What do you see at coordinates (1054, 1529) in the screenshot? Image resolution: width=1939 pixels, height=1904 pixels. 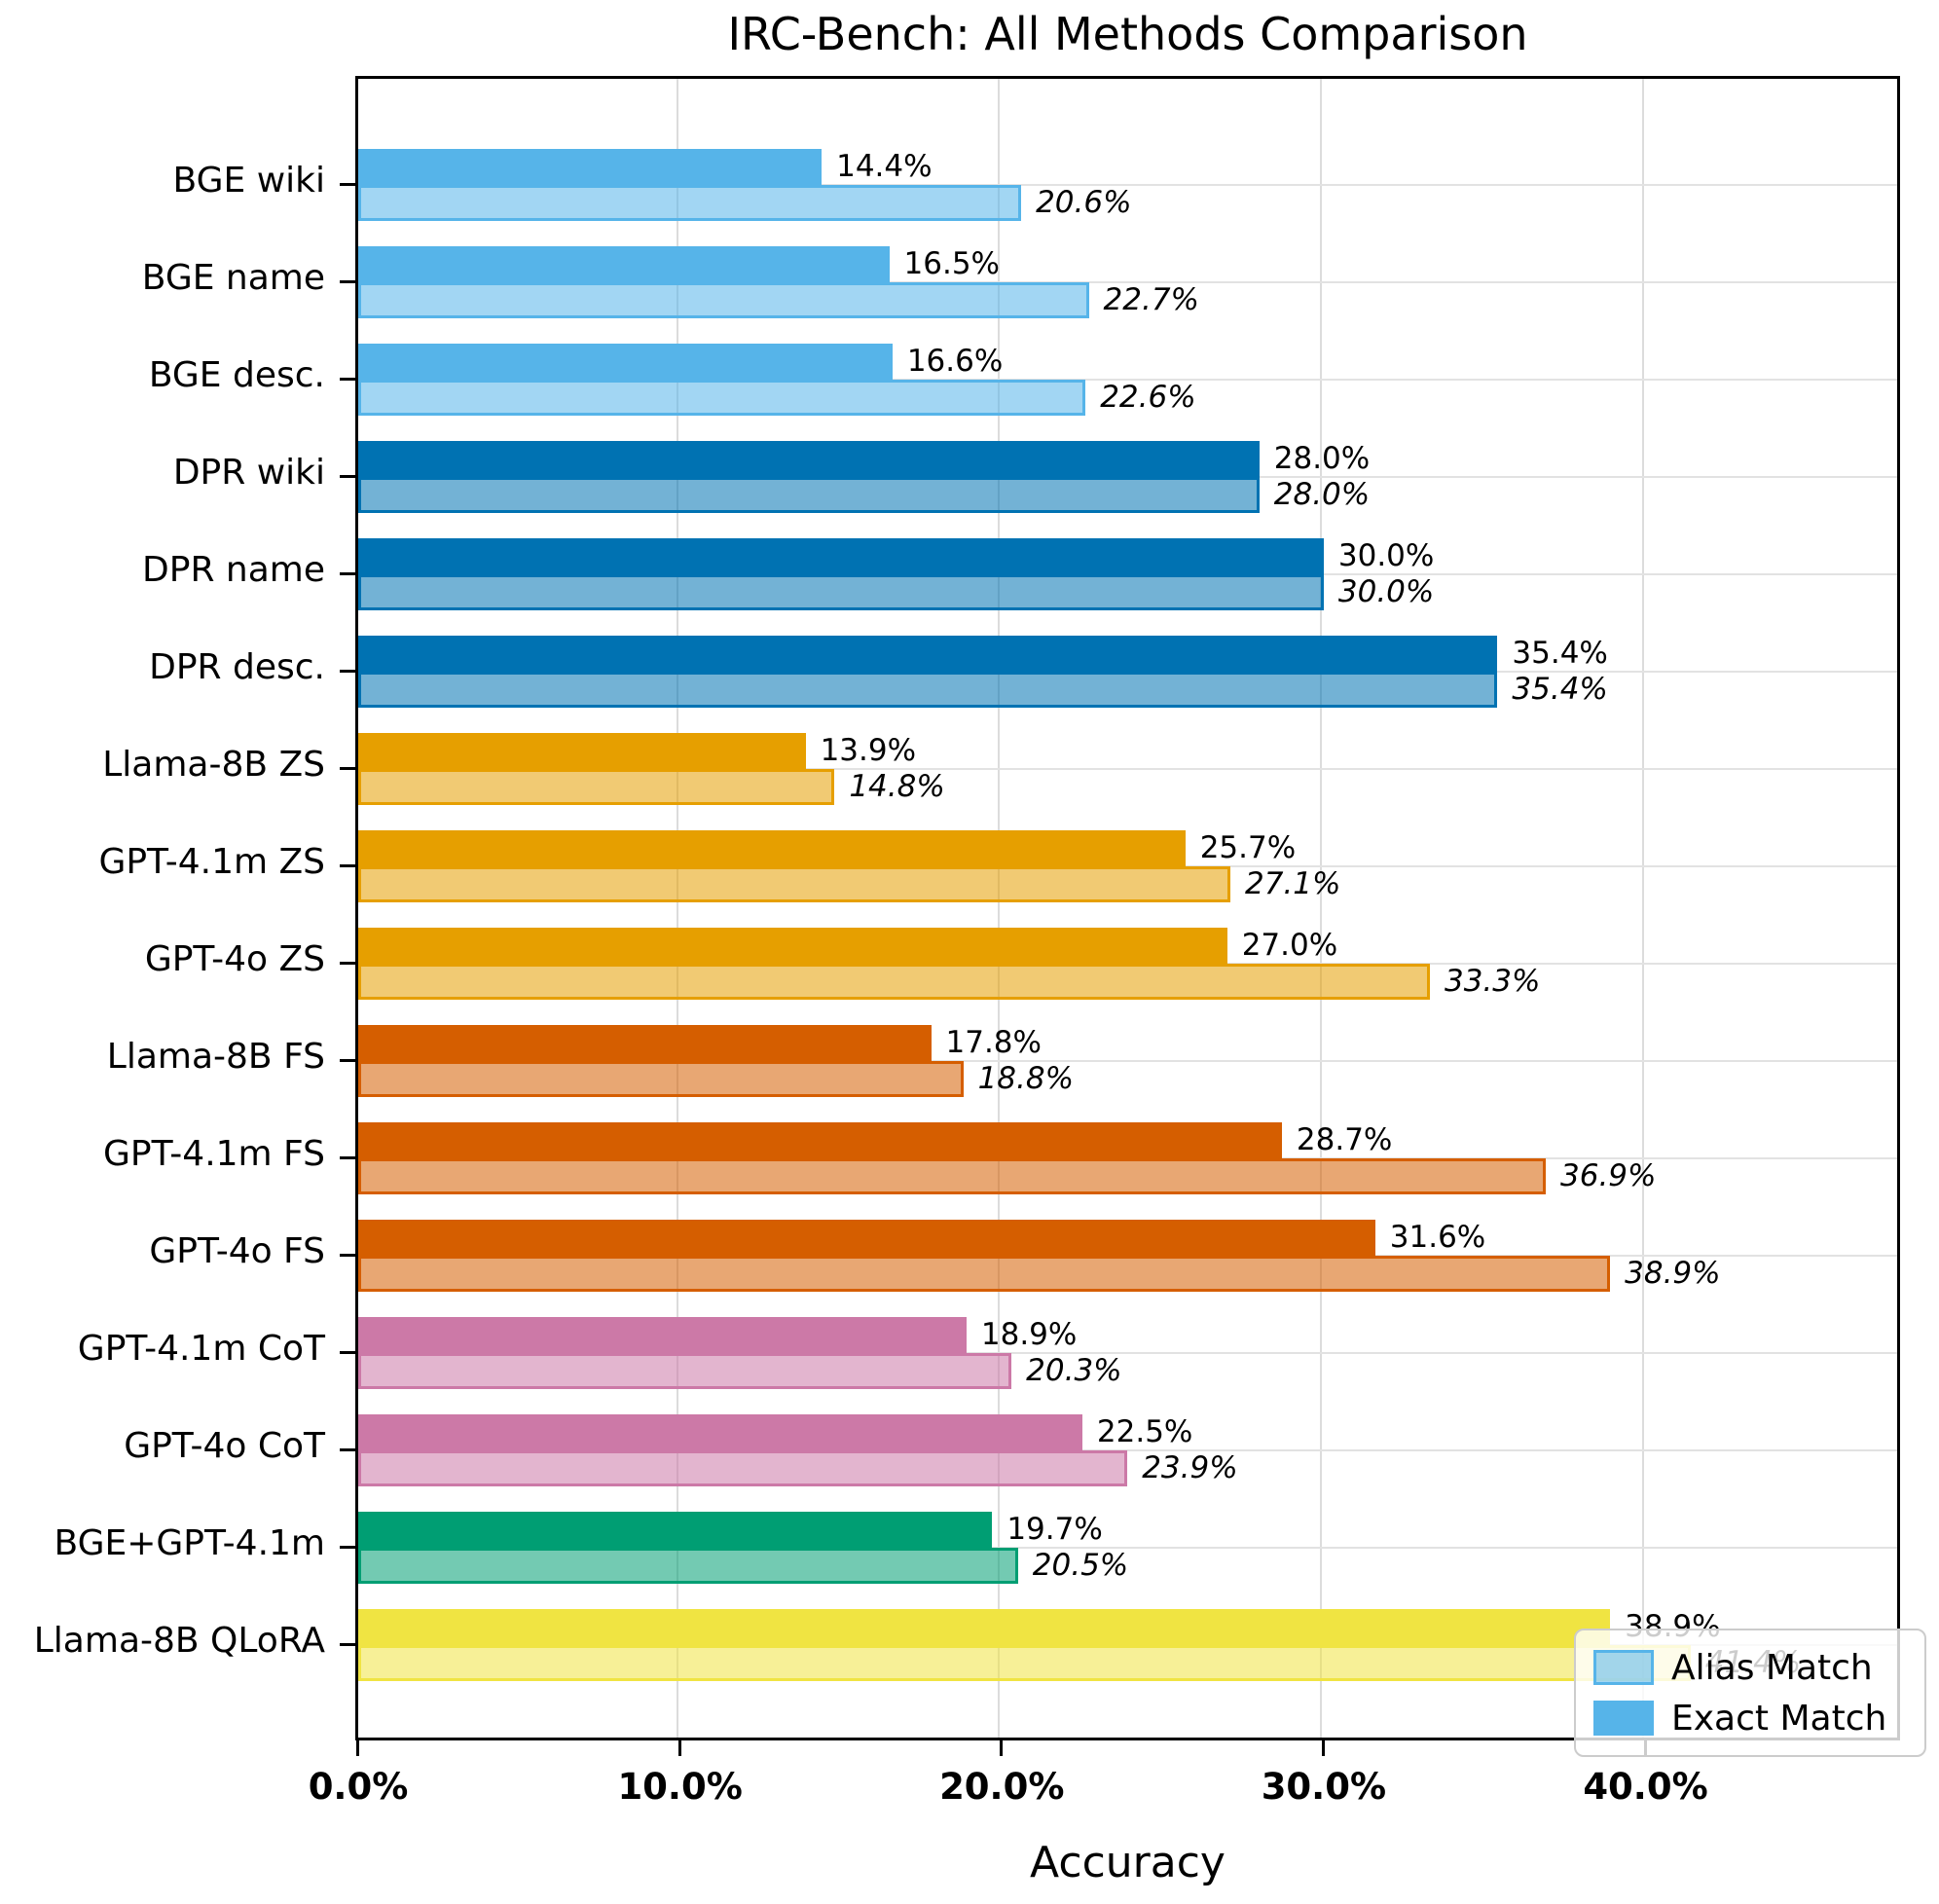 I see `bar-value-label-exact: 19.7%` at bounding box center [1054, 1529].